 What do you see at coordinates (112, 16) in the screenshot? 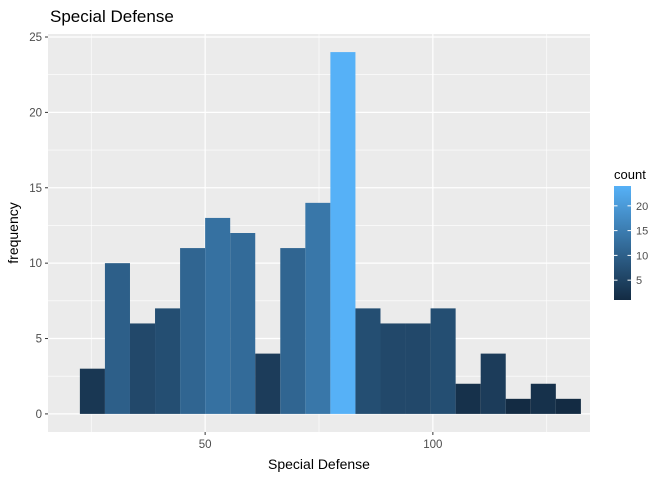
I see `chart-title: Special Defense` at bounding box center [112, 16].